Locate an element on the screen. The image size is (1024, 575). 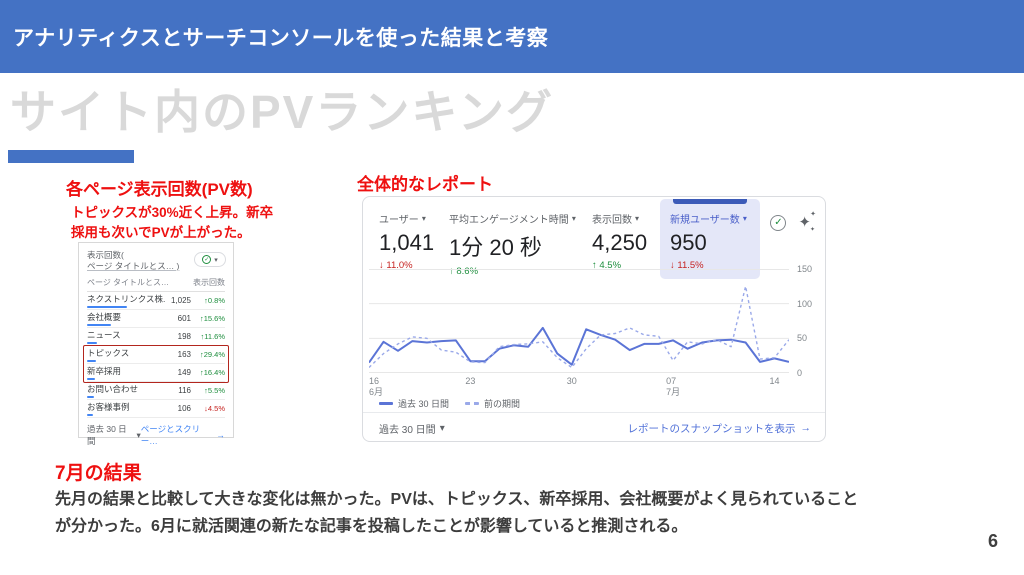
views-delta: ↑29.4% is located at coordinates (212, 355).